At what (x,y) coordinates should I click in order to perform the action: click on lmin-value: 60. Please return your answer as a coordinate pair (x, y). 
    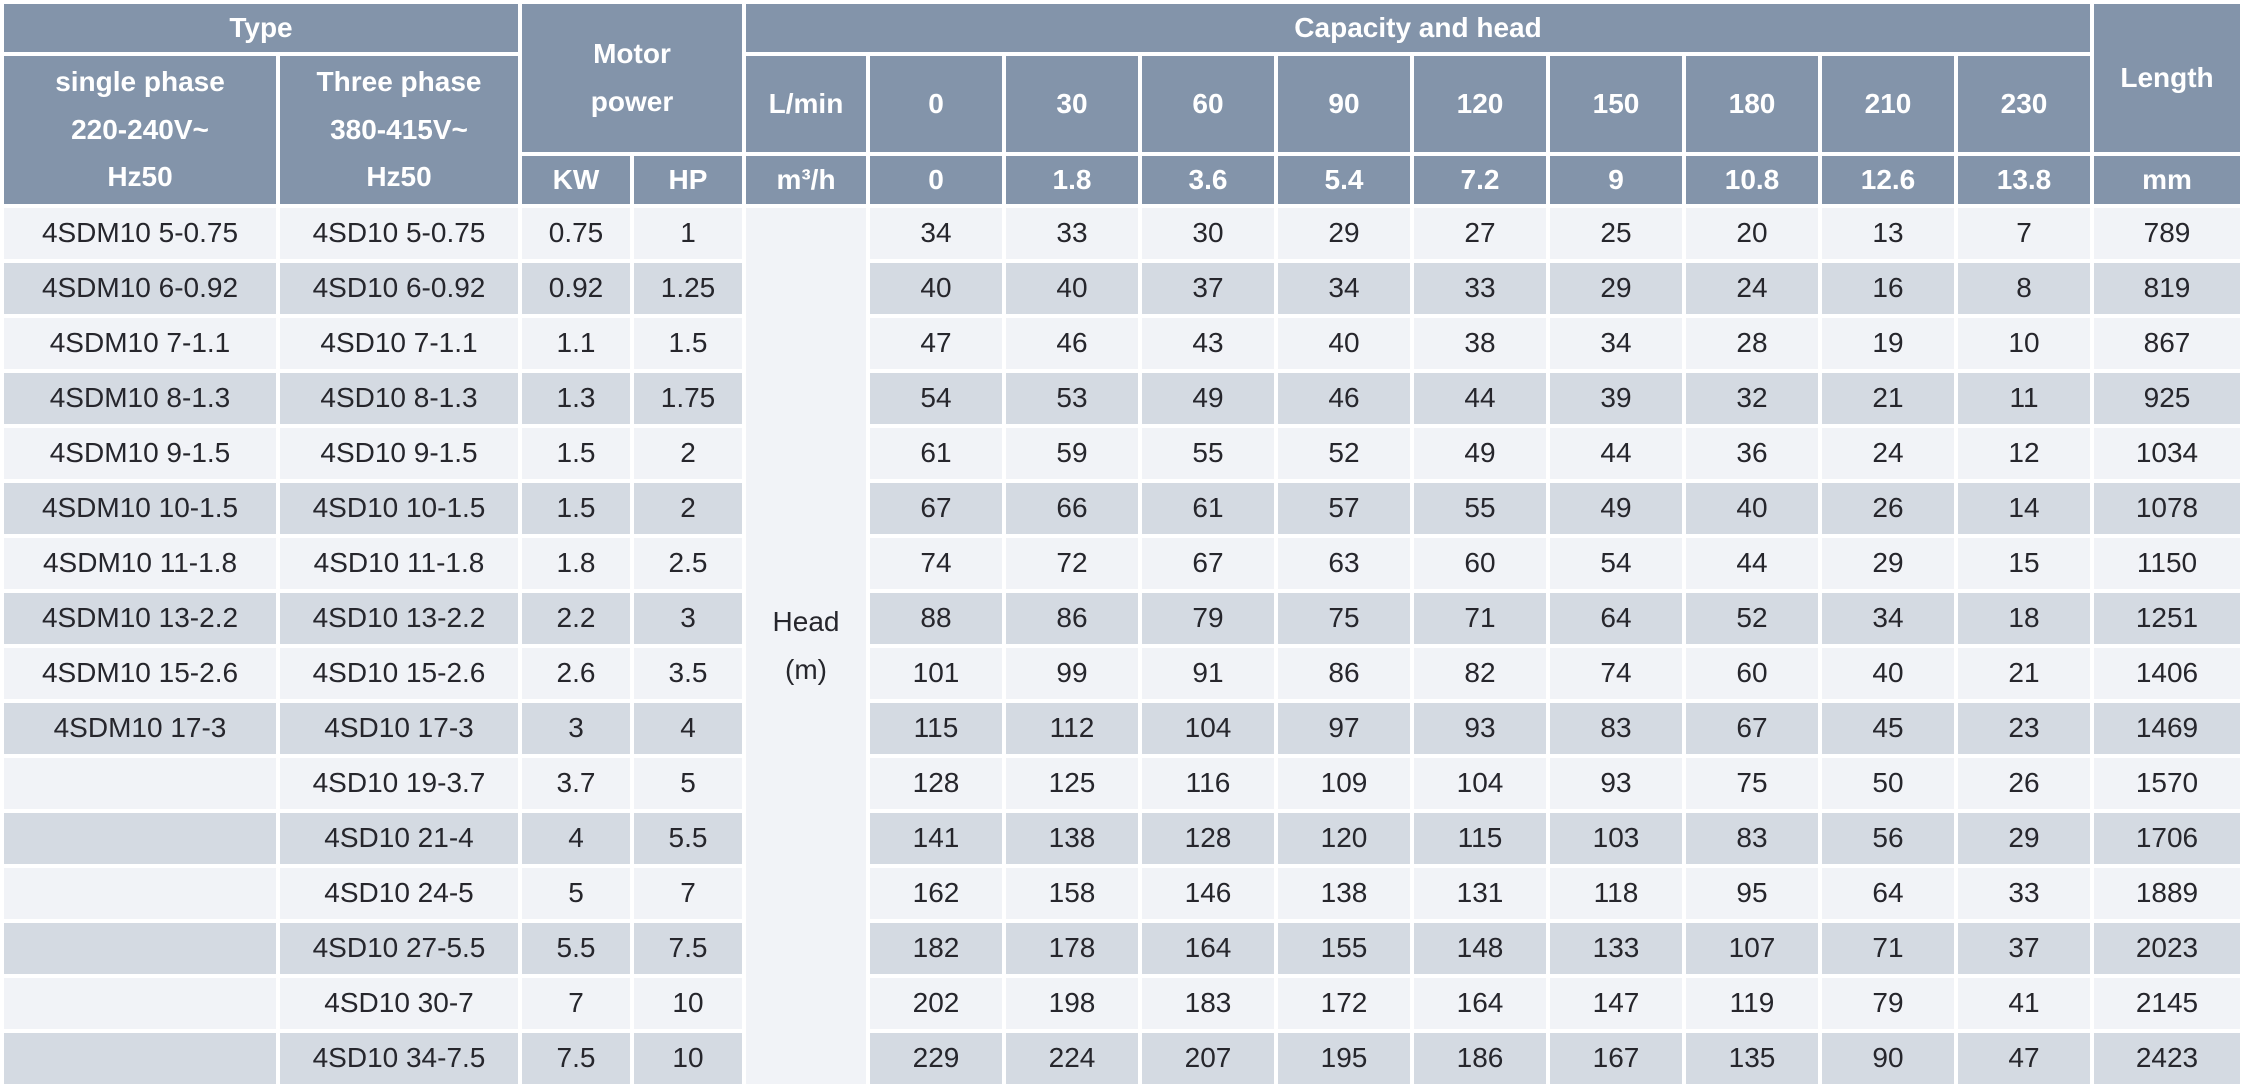
    Looking at the image, I should click on (1208, 103).